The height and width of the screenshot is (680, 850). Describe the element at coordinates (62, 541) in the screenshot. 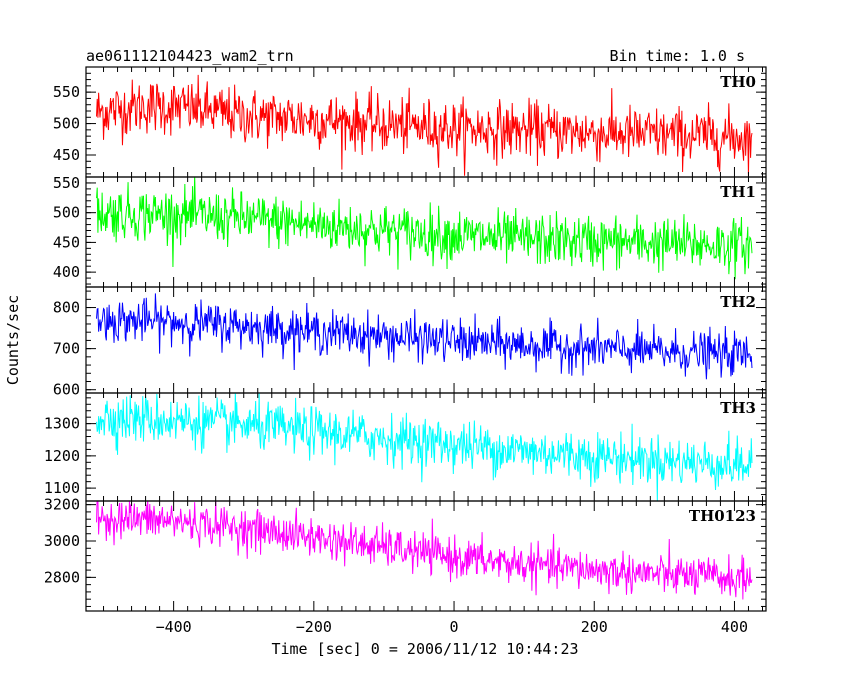

I see `y-tick-label: 3000` at that location.